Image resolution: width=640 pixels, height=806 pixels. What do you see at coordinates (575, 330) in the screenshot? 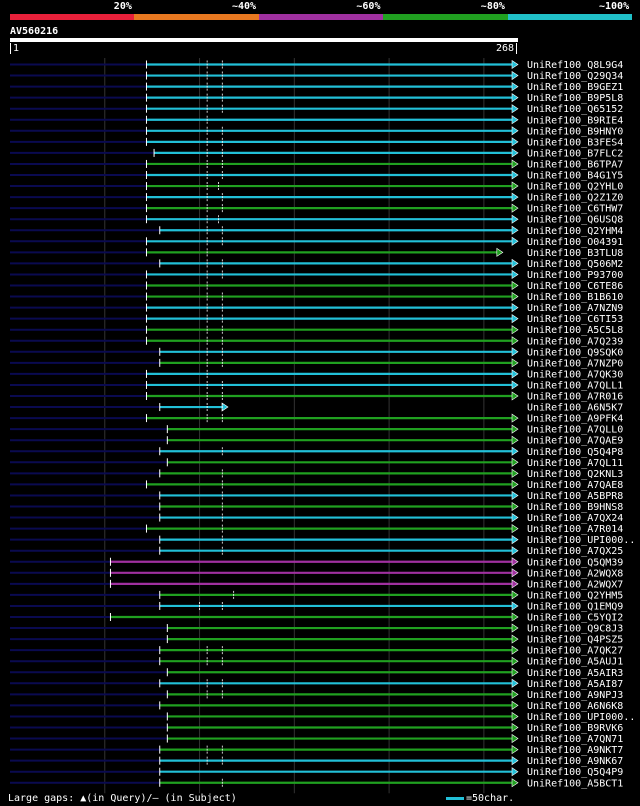
I see `hit-name: UniRef100_A5C5L8` at bounding box center [575, 330].